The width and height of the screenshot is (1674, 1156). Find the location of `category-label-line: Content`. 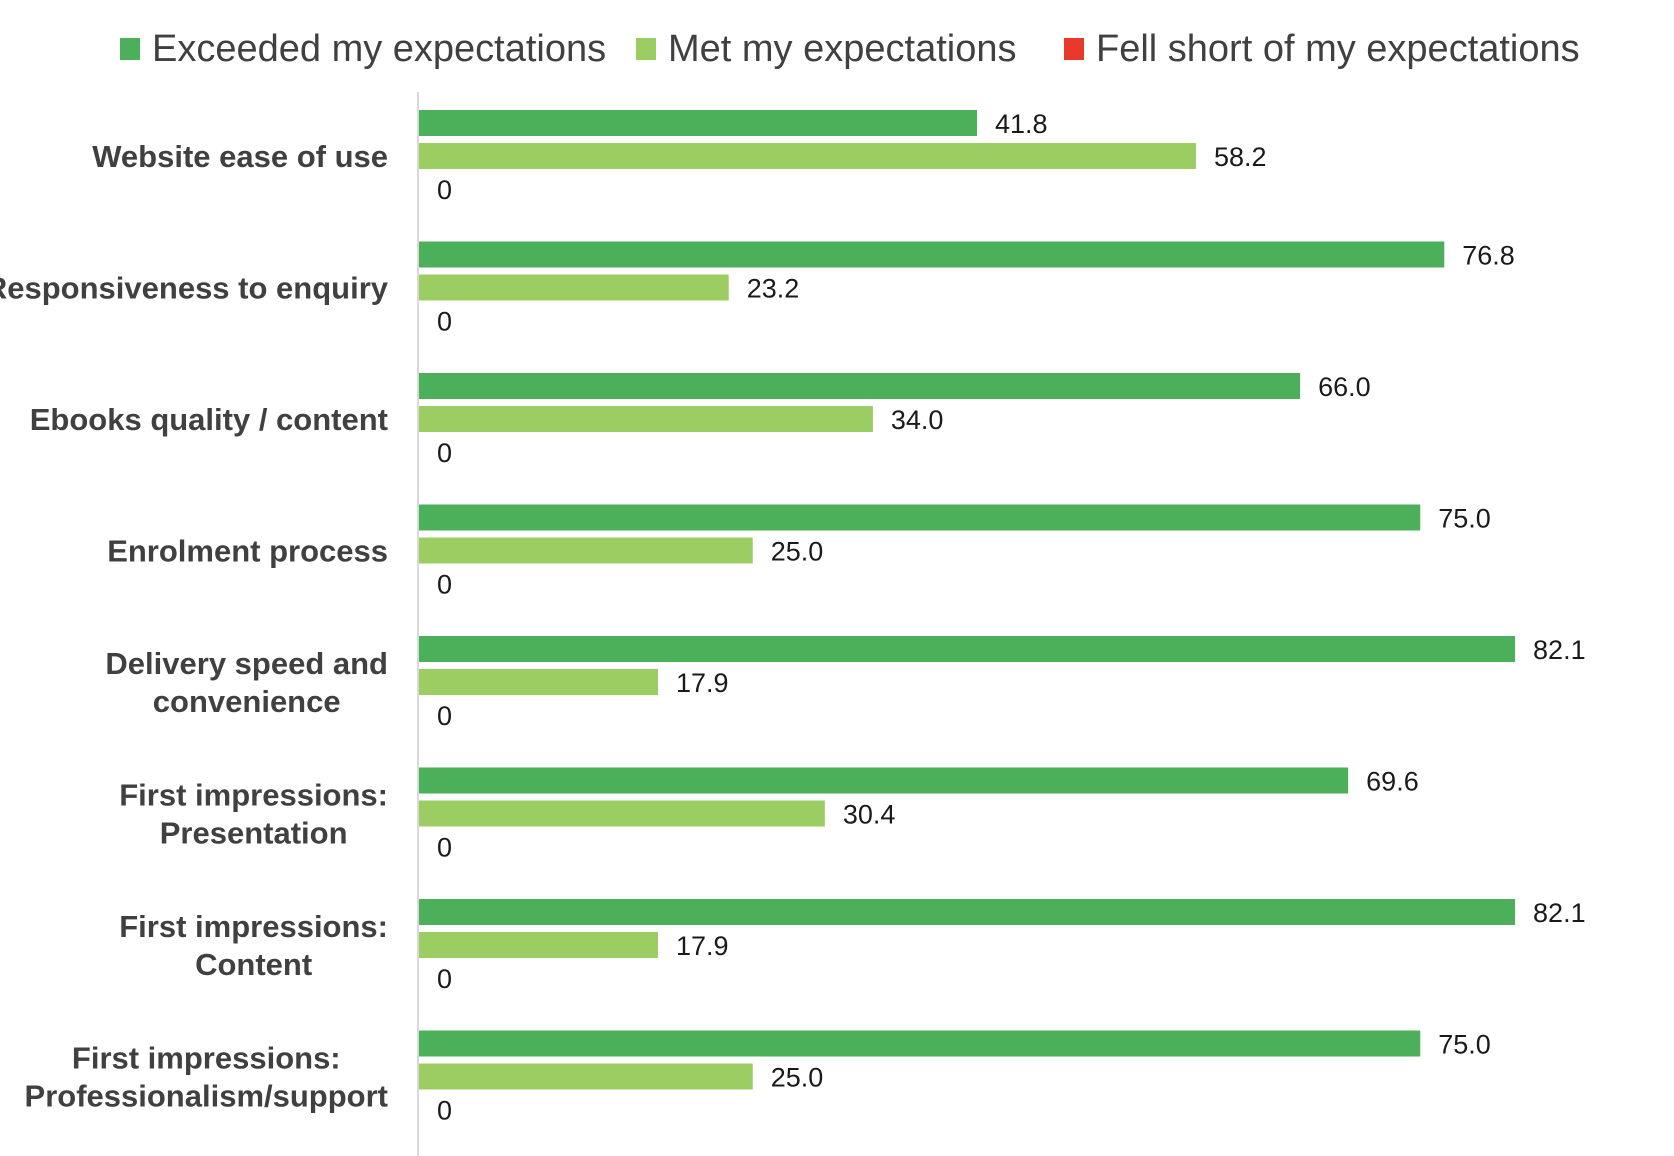

category-label-line: Content is located at coordinates (253, 964).